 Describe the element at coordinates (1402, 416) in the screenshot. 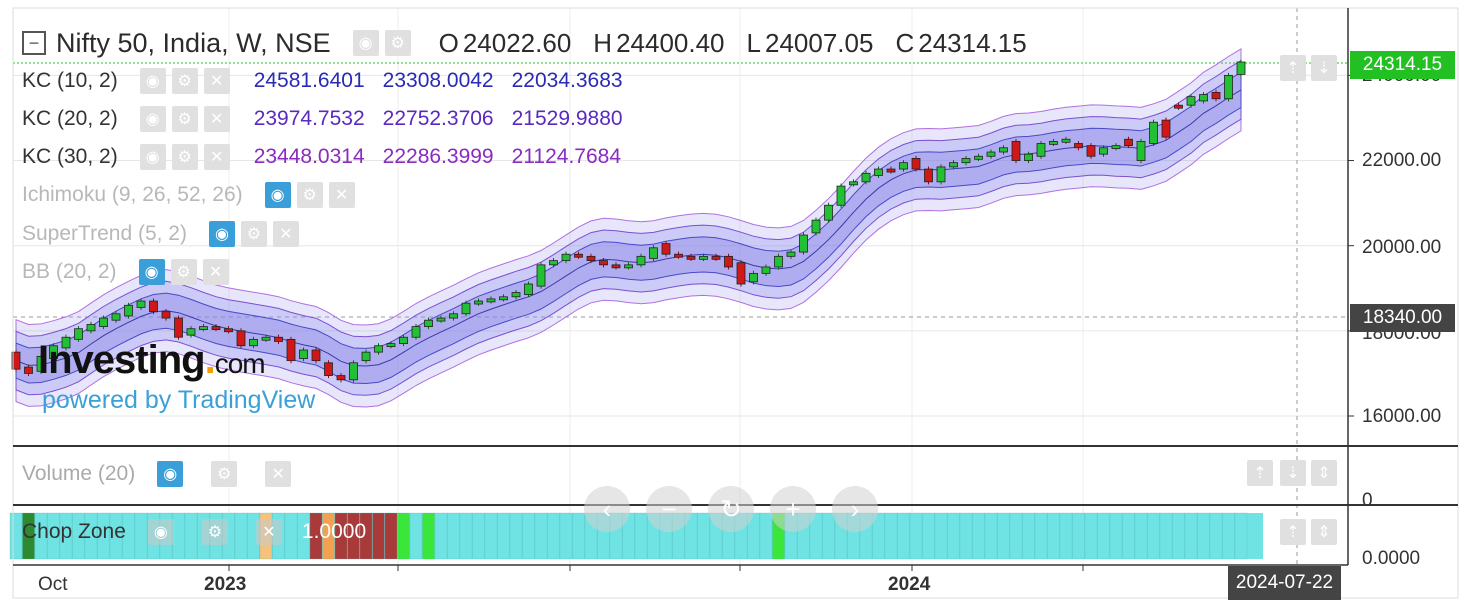

I see `price-tick: 16000.00` at that location.